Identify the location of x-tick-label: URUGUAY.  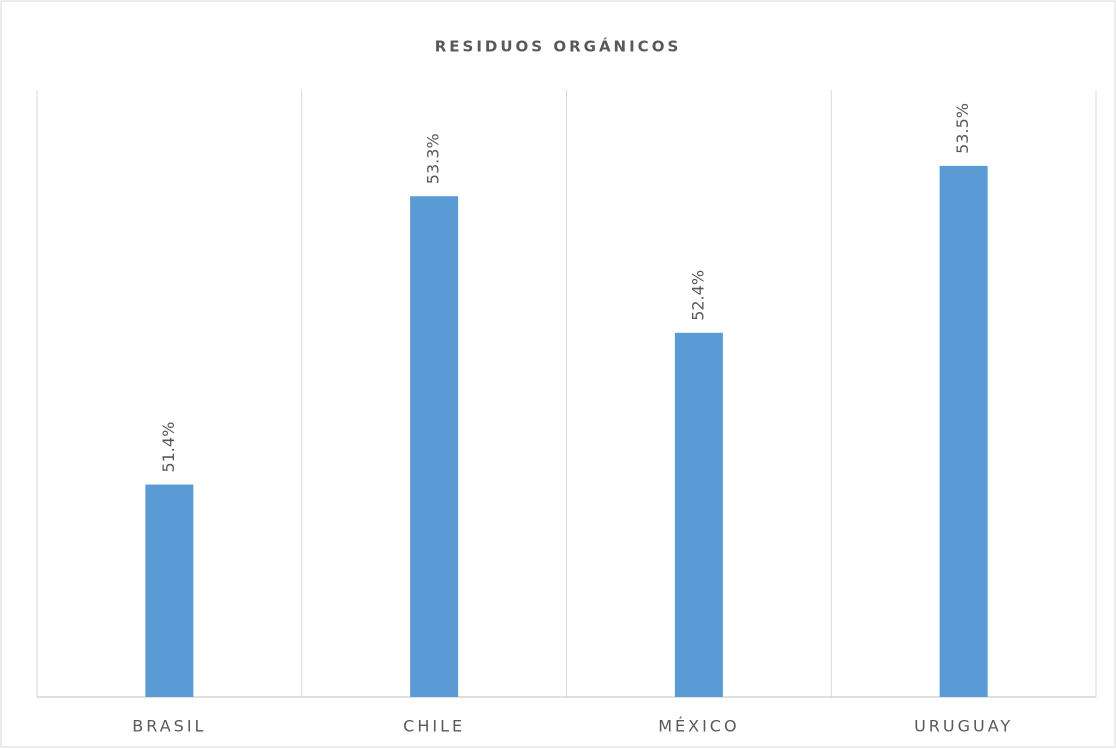
(963, 726).